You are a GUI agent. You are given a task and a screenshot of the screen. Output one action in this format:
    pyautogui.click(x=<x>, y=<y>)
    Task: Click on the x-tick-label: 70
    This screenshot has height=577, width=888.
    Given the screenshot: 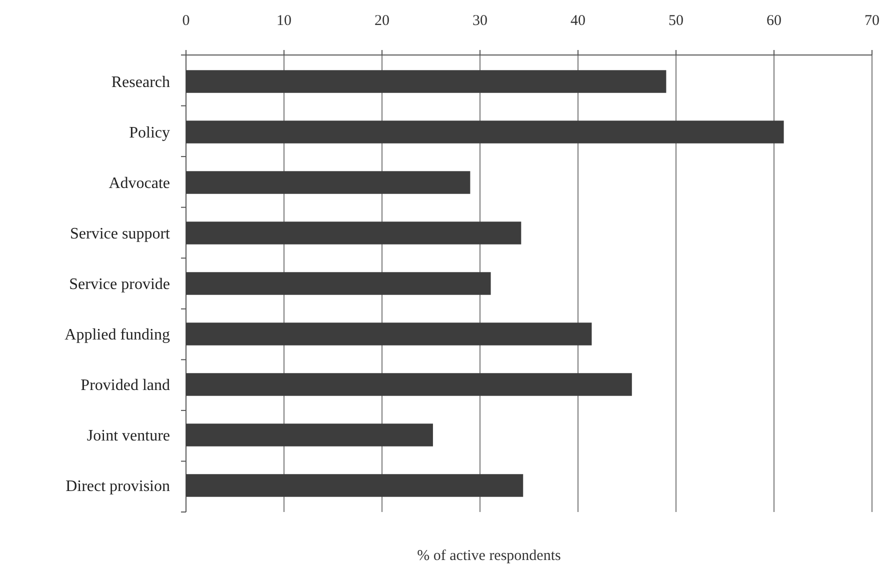 What is the action you would take?
    pyautogui.click(x=872, y=21)
    